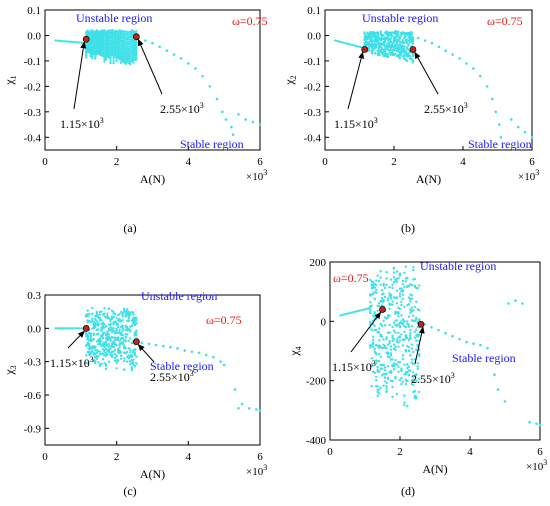 This screenshot has height=506, width=550. Describe the element at coordinates (293, 77) in the screenshot. I see `y-axis-label-subscript: 2` at that location.